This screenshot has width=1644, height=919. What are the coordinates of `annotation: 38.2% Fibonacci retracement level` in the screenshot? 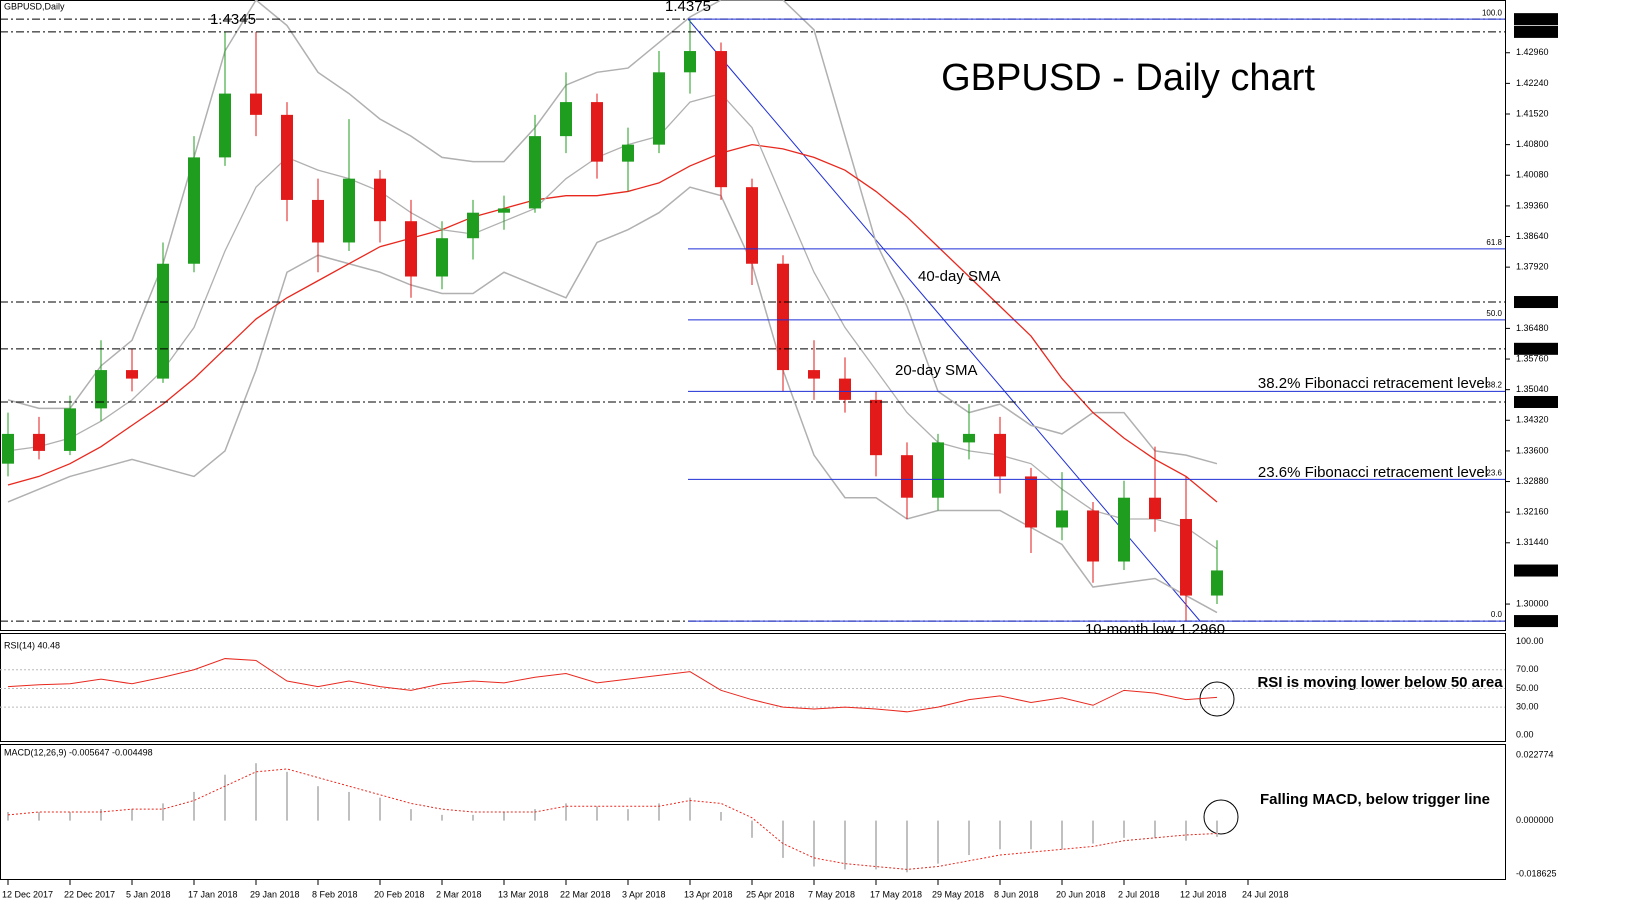 It's located at (1373, 383).